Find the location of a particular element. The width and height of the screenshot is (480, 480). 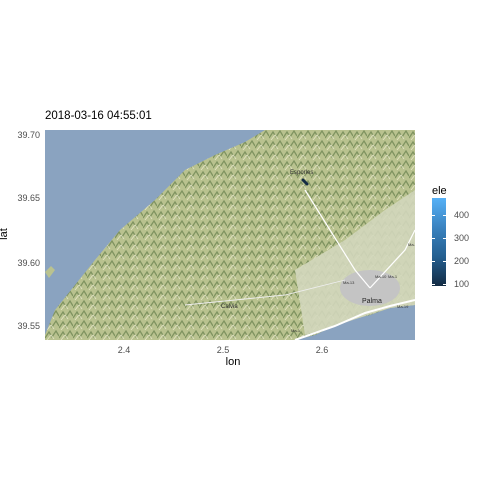

legend-colorbar is located at coordinates (439, 242).